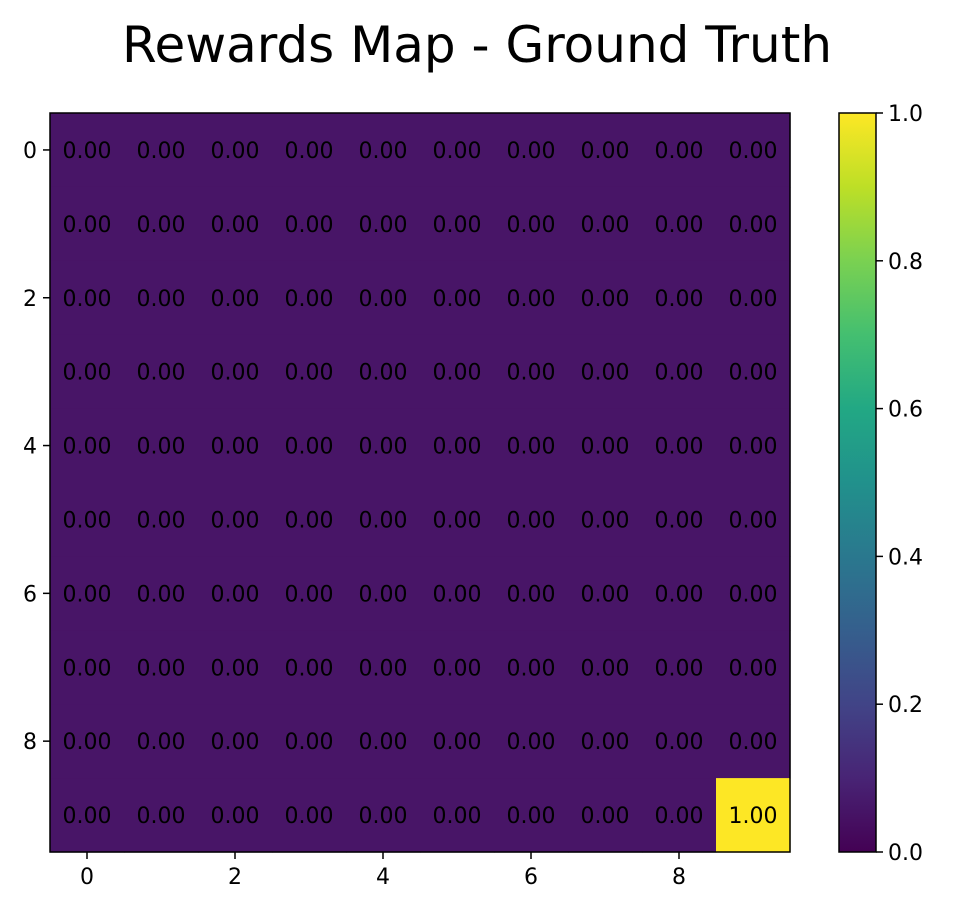 This screenshot has width=962, height=922. I want to click on colorbar-tick-label: 1.0, so click(905, 114).